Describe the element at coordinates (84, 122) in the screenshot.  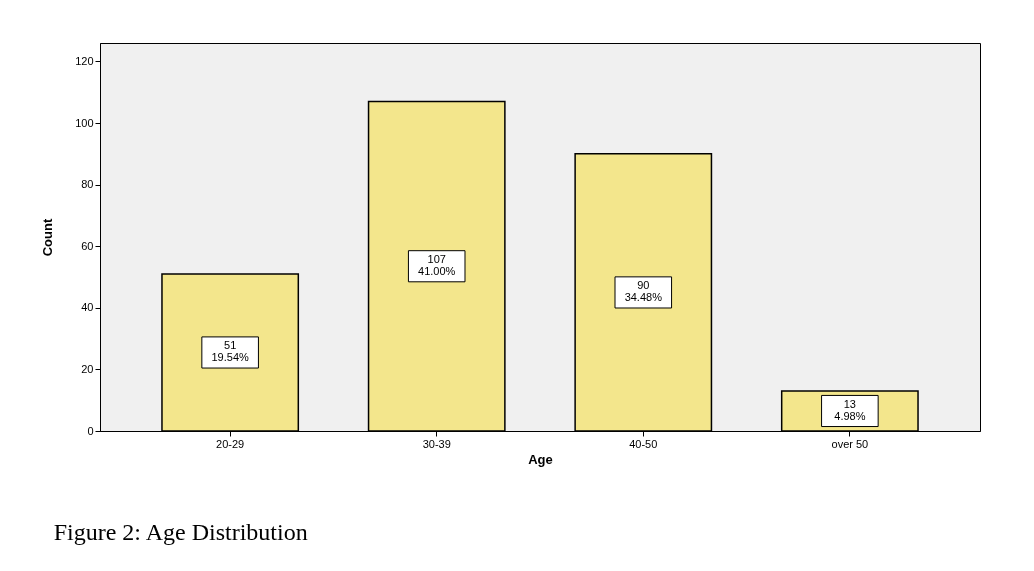
I see `y-tick-label: 100` at that location.